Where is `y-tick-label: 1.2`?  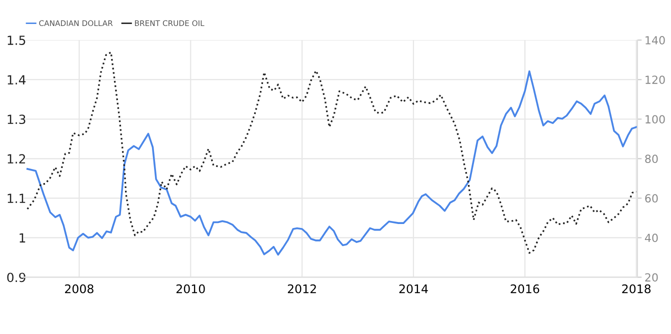 y-tick-label: 1.2 is located at coordinates (17, 159).